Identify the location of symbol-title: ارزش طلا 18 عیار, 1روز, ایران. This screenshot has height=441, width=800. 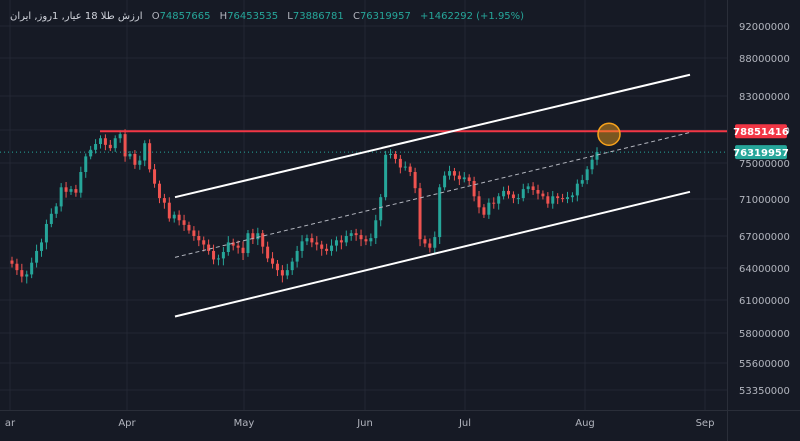
(76, 16).